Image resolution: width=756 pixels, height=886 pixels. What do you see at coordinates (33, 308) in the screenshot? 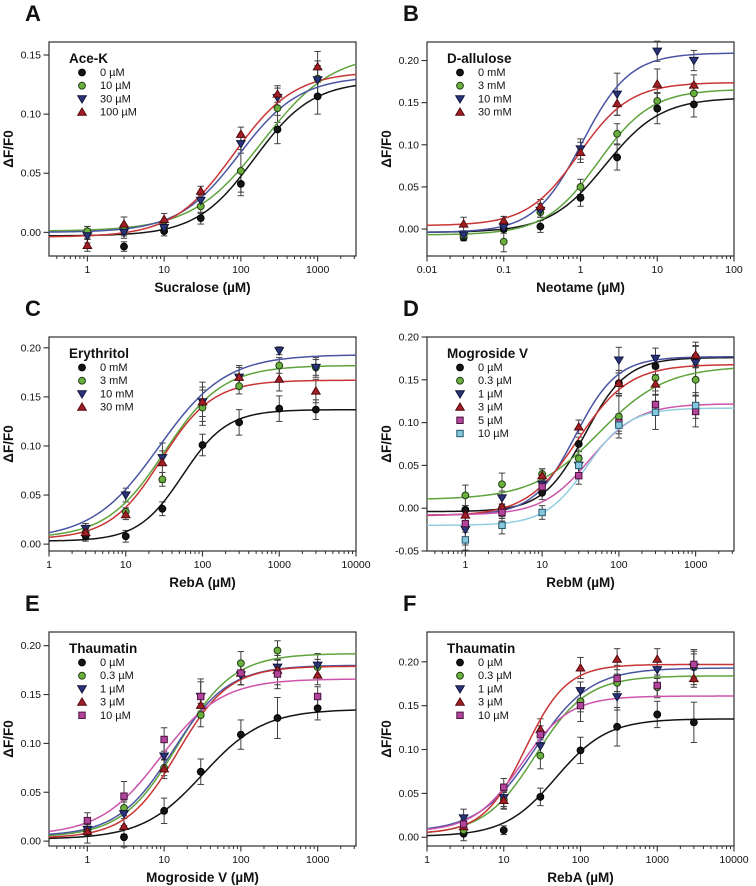
I see `panel-letter: C` at bounding box center [33, 308].